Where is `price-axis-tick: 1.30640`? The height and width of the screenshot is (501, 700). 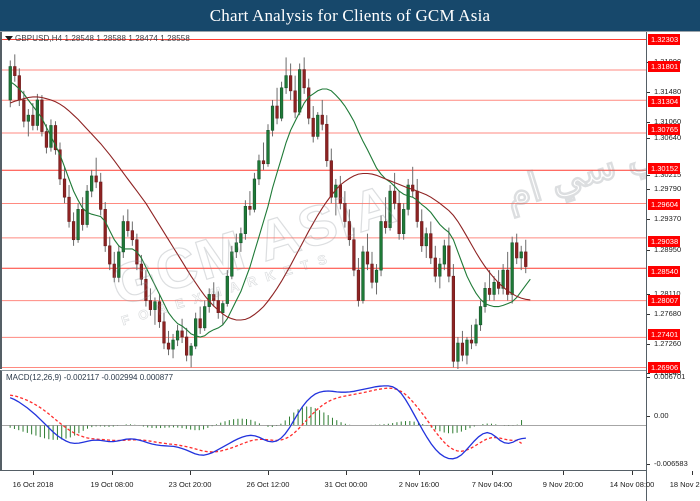 price-axis-tick: 1.30640 is located at coordinates (664, 137).